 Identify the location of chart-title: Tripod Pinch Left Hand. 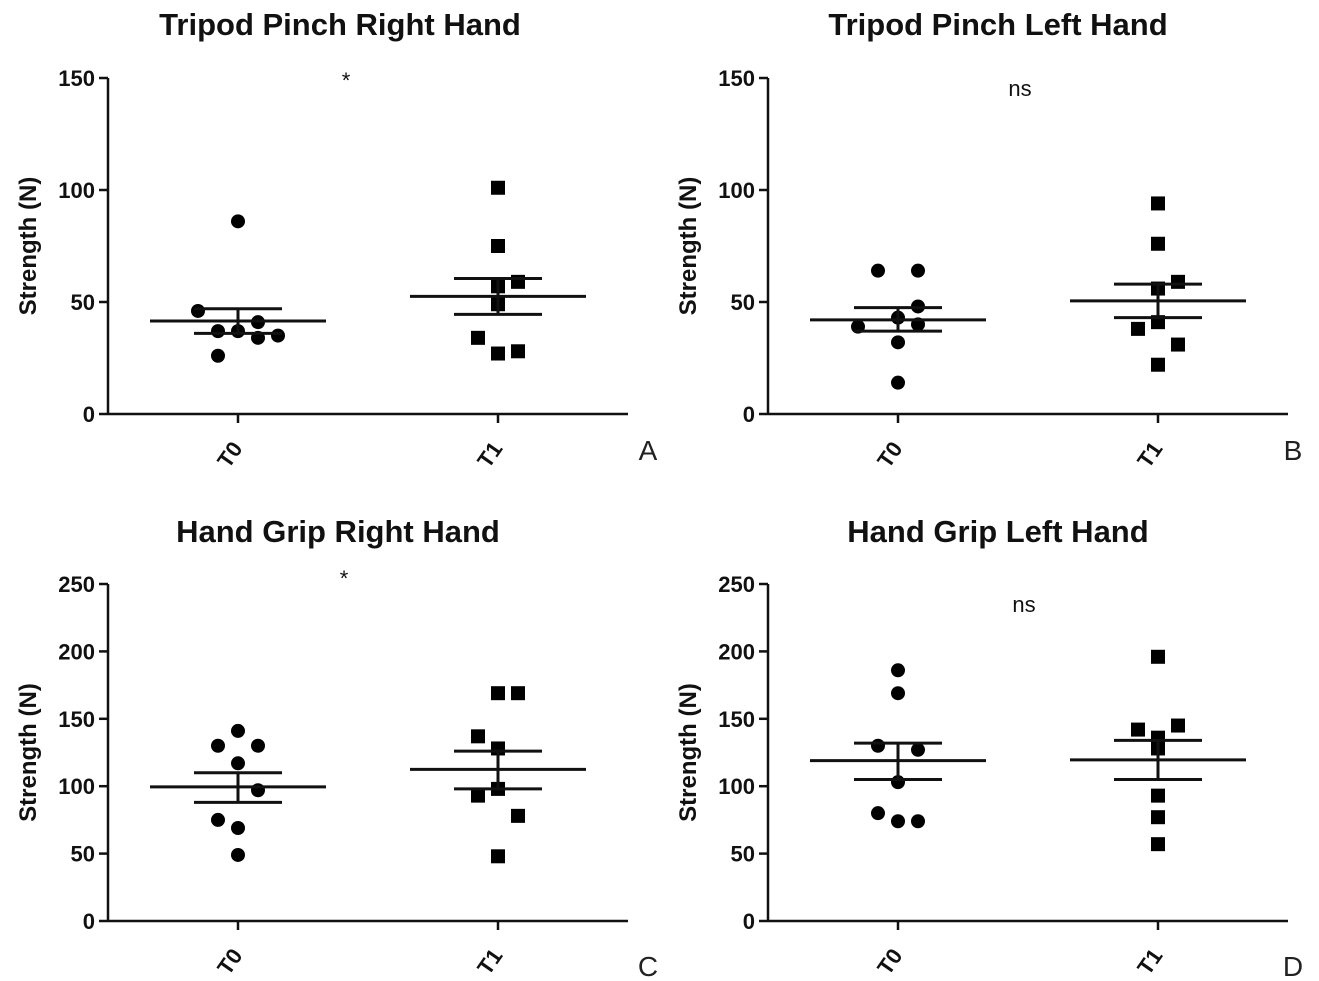
(997, 24).